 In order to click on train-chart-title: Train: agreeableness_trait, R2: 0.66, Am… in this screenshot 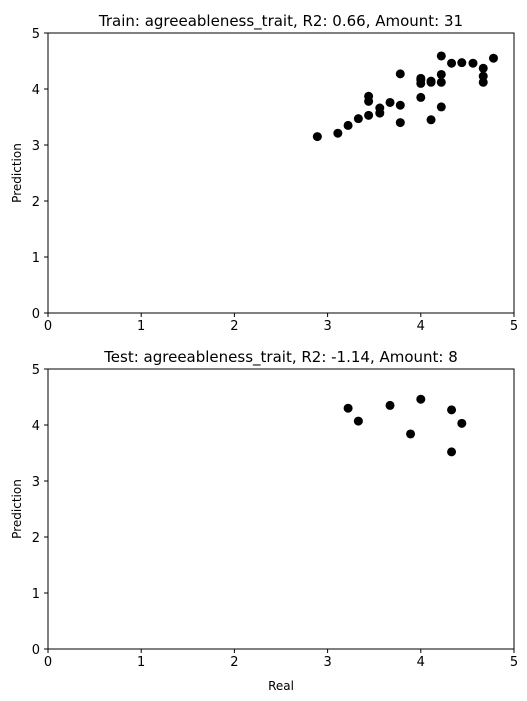, I will do `click(280, 21)`.